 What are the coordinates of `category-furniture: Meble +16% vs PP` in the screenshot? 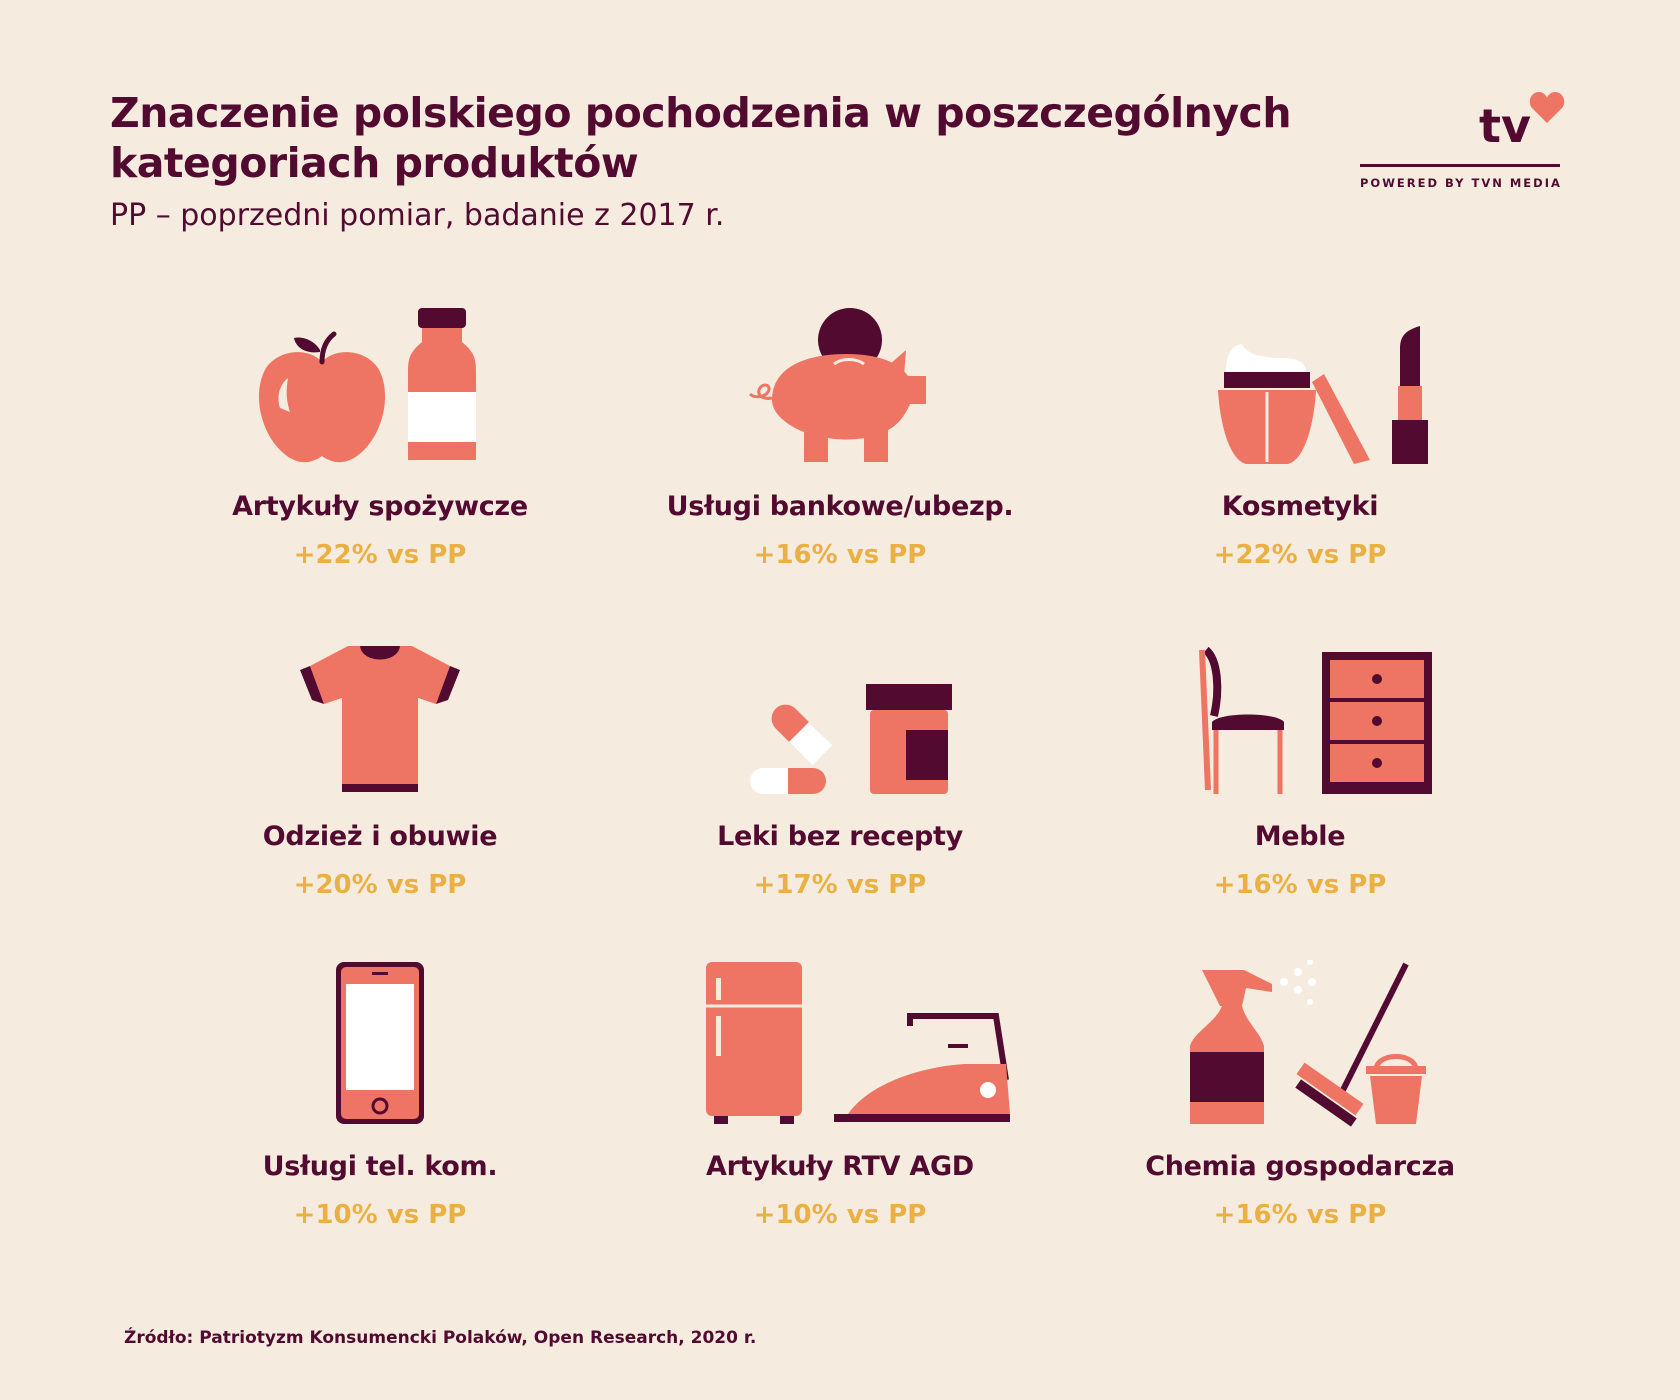 It's located at (1300, 766).